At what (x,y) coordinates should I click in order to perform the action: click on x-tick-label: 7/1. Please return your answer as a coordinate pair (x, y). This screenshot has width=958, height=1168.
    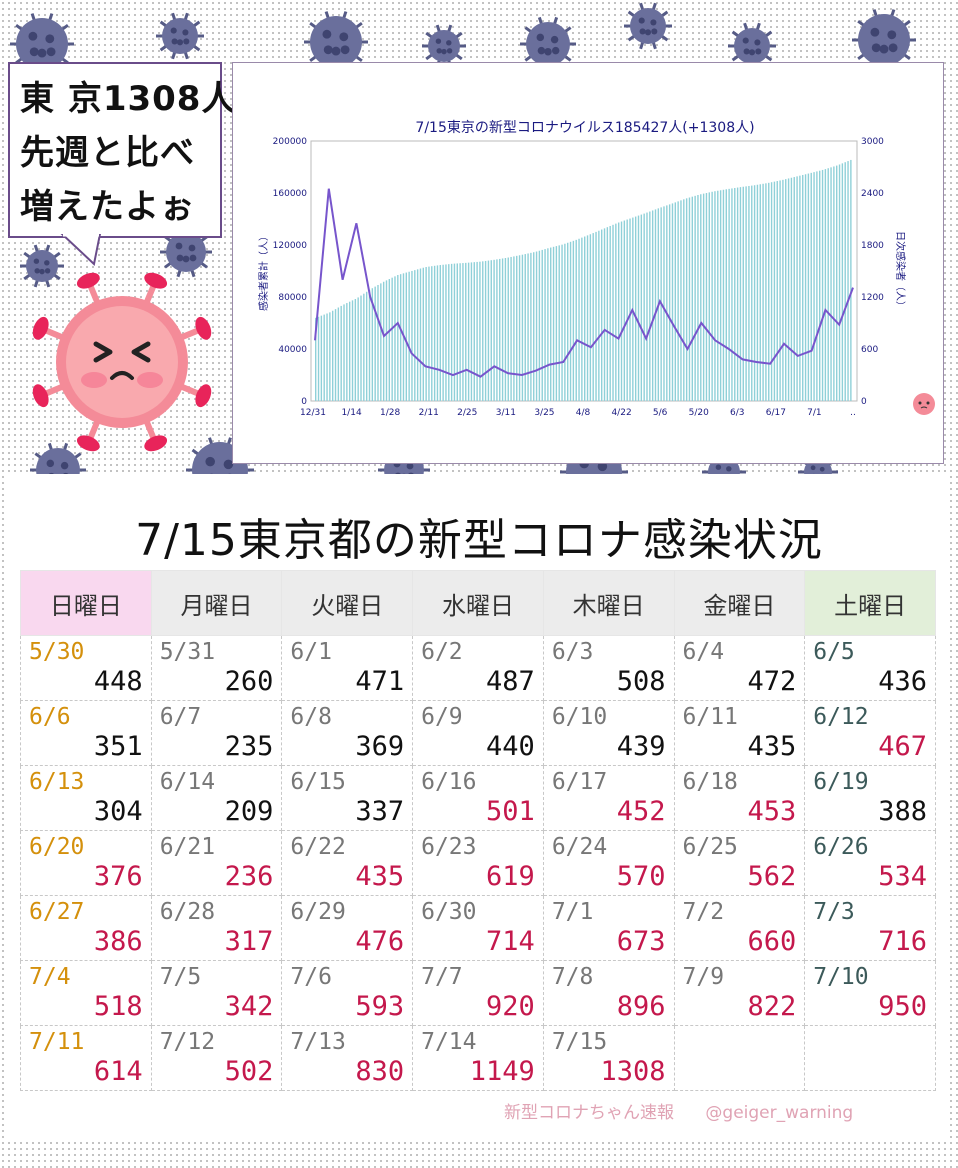
    Looking at the image, I should click on (814, 413).